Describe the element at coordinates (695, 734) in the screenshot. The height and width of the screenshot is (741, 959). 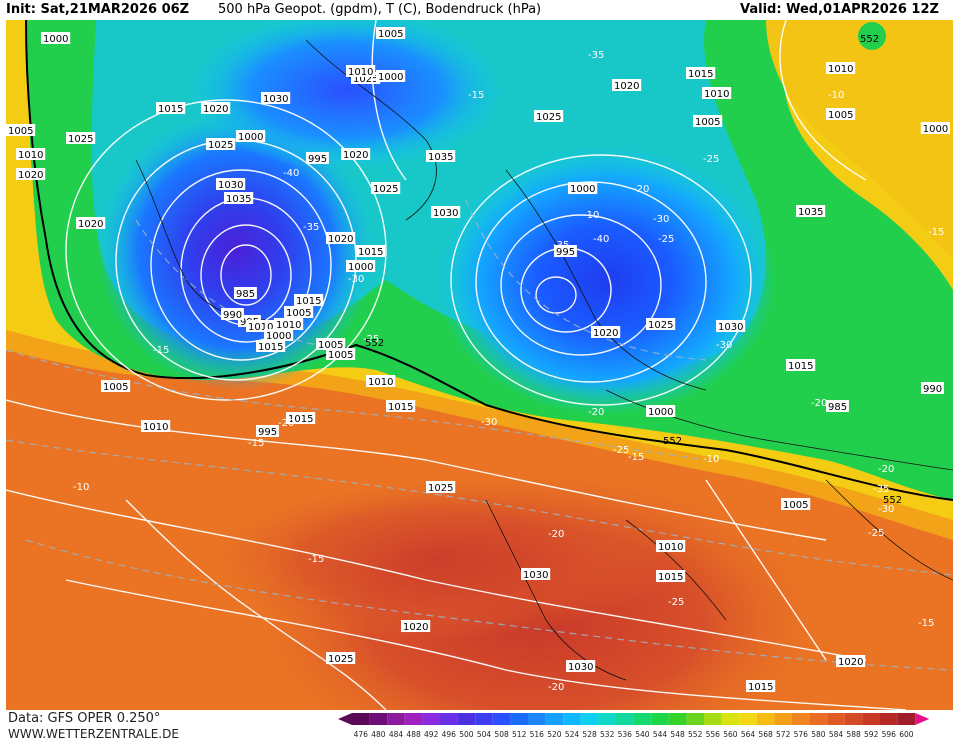
I see `legend-tick-label: 552` at that location.